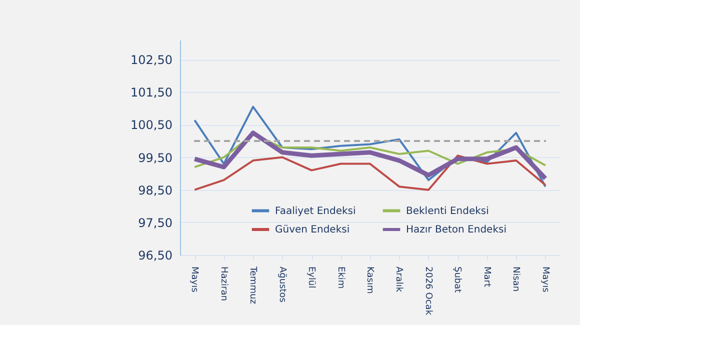 The image size is (720, 348). I want to click on x-tick-label: Aralık, so click(399, 279).